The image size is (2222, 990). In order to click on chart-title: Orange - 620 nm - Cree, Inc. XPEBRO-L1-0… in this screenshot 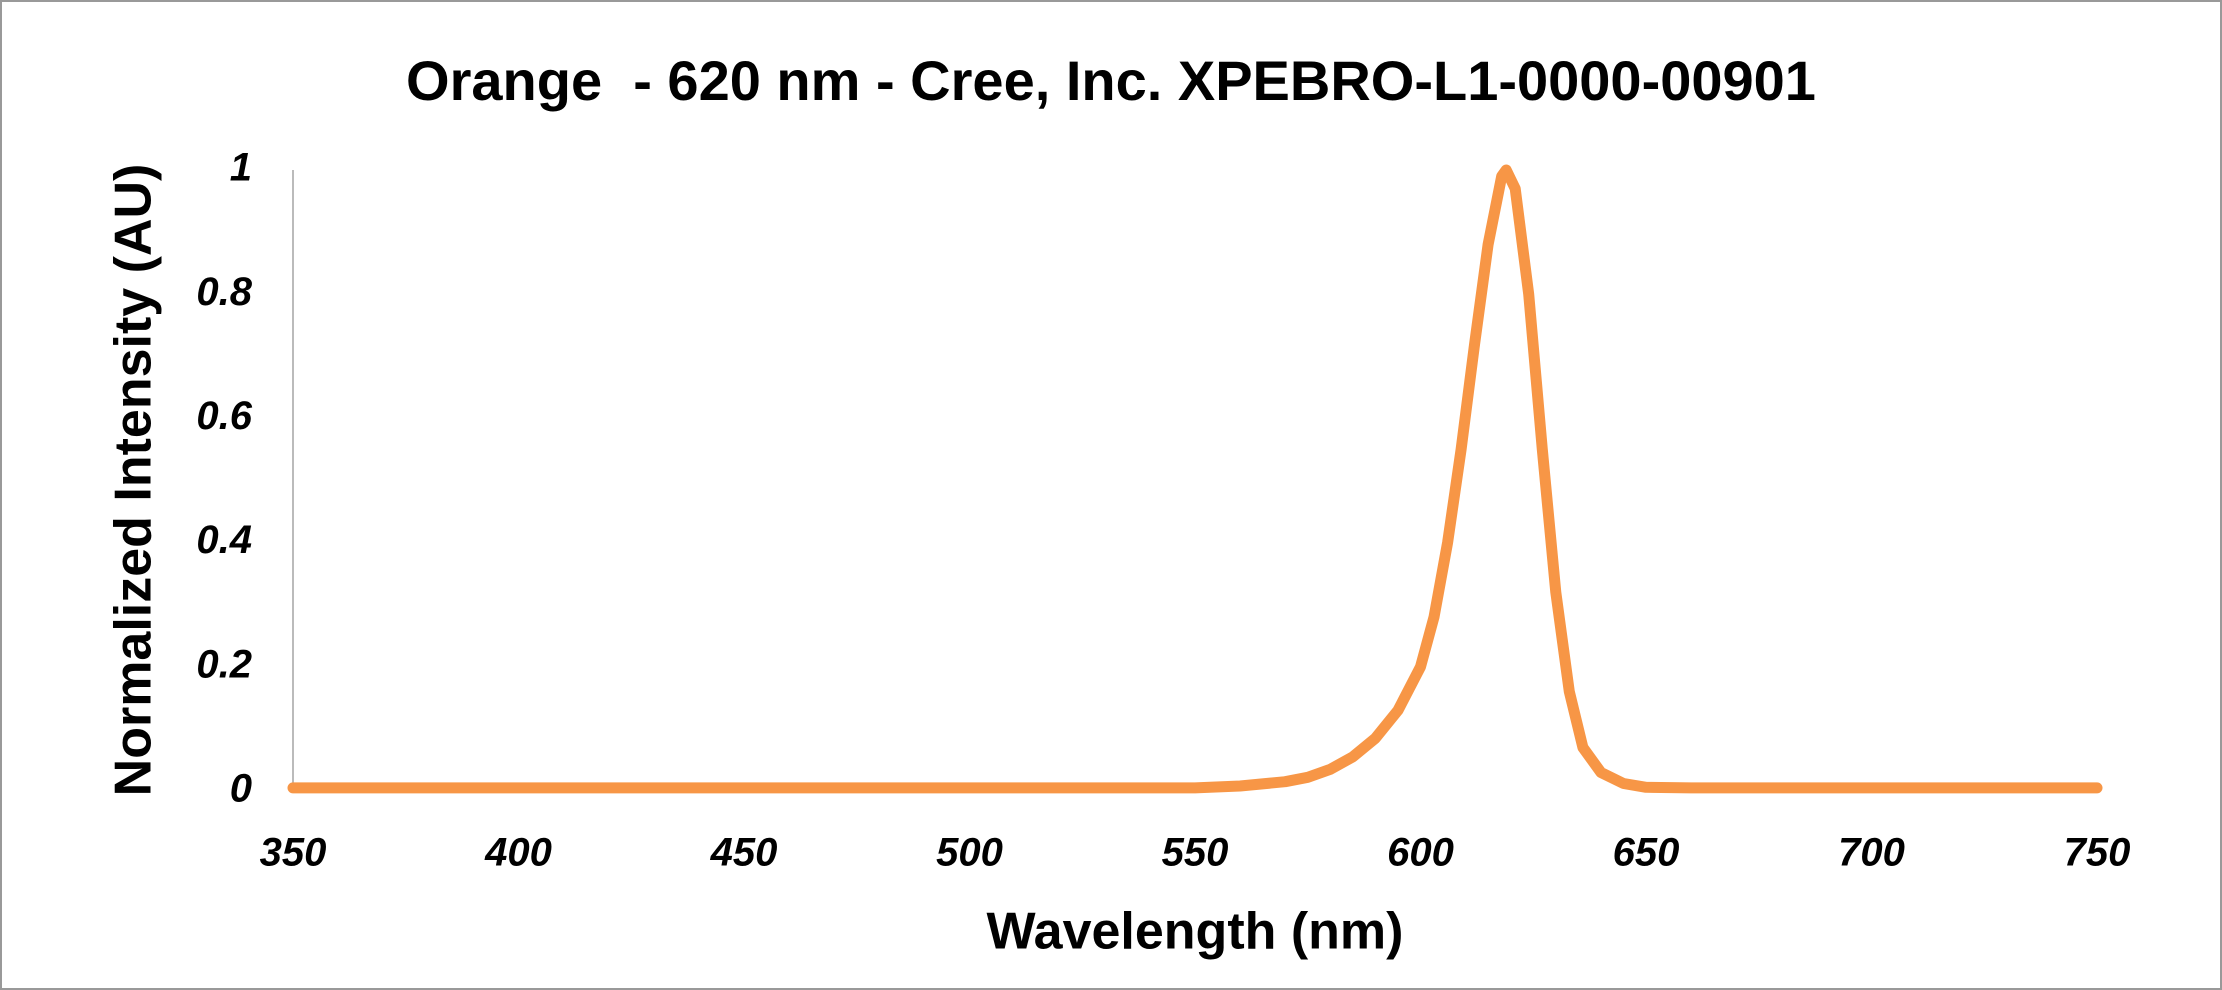, I will do `click(1111, 80)`.